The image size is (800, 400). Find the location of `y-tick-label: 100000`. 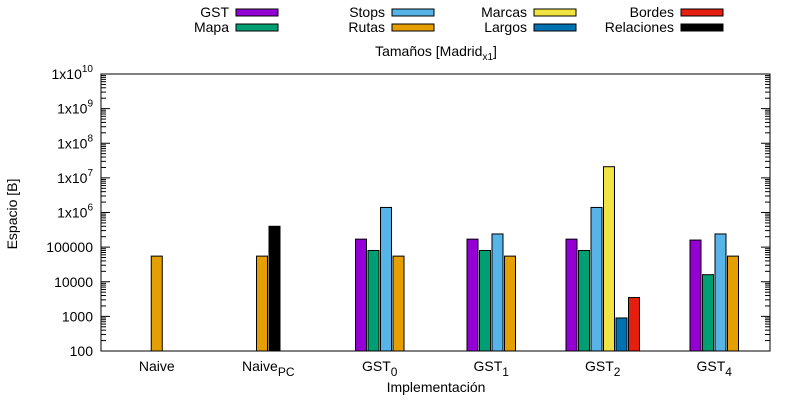

y-tick-label: 100000 is located at coordinates (69, 247).